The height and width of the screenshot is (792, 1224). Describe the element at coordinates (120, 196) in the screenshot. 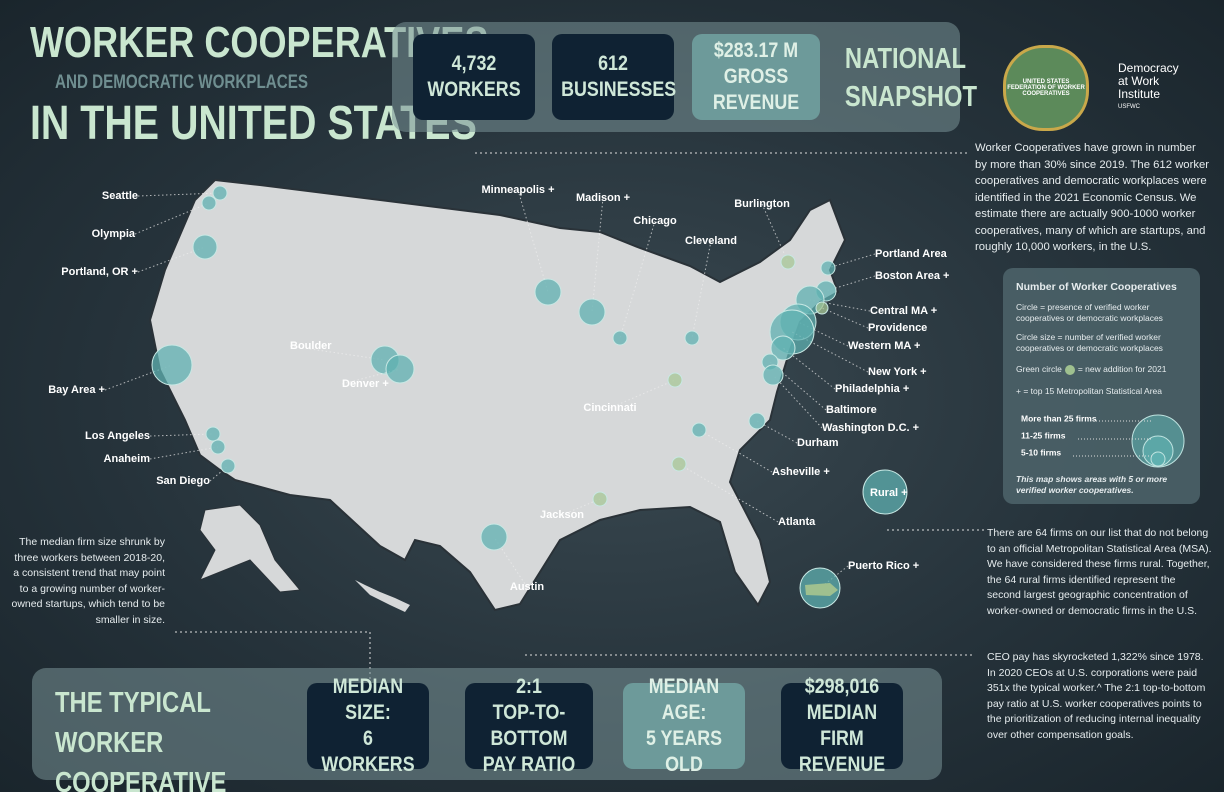

I see `city-label: Seattle` at that location.